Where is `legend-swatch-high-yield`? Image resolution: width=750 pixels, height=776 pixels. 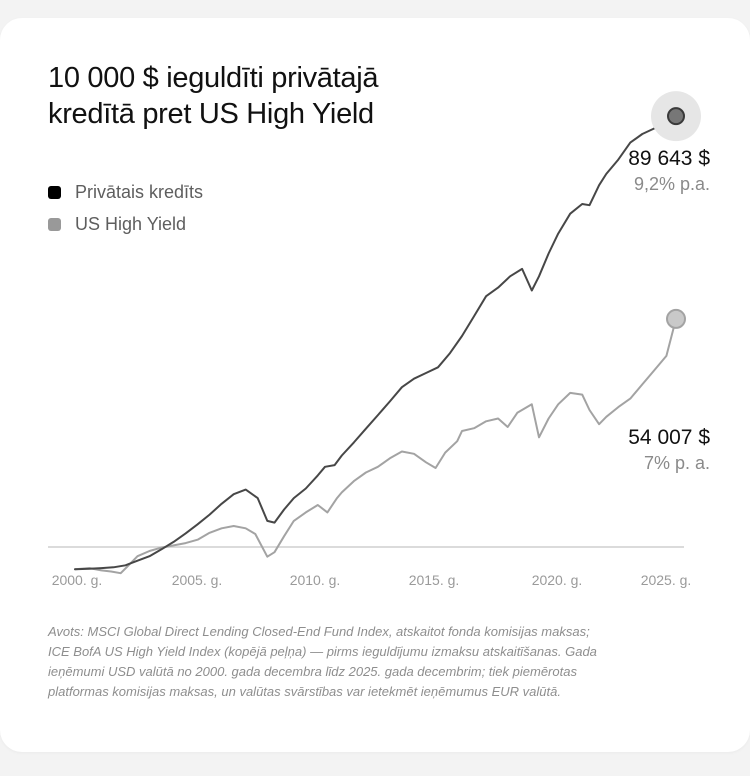
legend-swatch-high-yield is located at coordinates (54, 224).